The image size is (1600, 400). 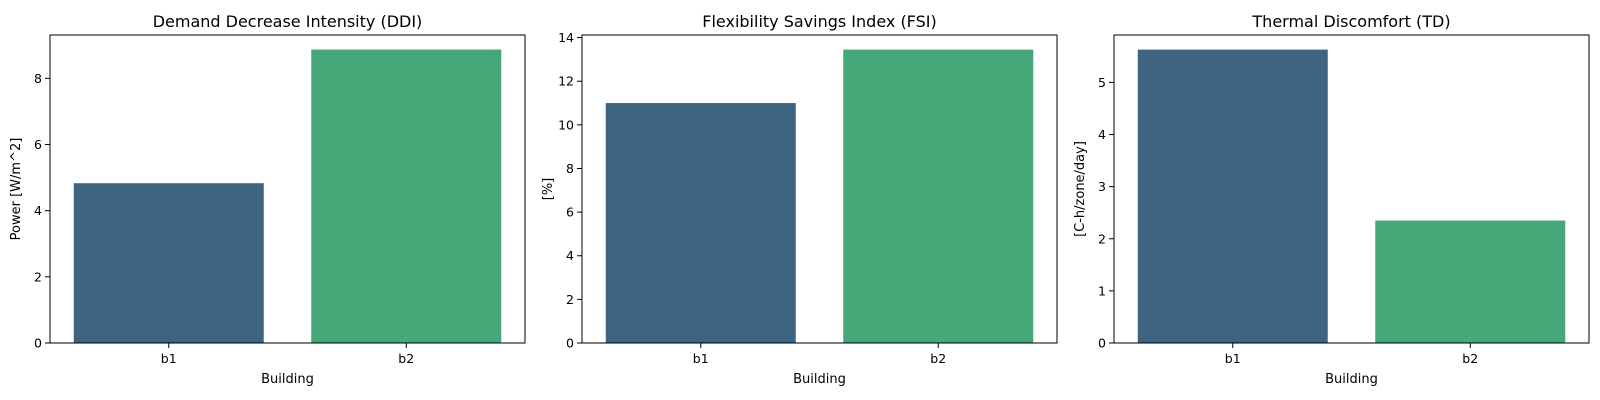 I want to click on y-tick-label: 3, so click(x=1102, y=186).